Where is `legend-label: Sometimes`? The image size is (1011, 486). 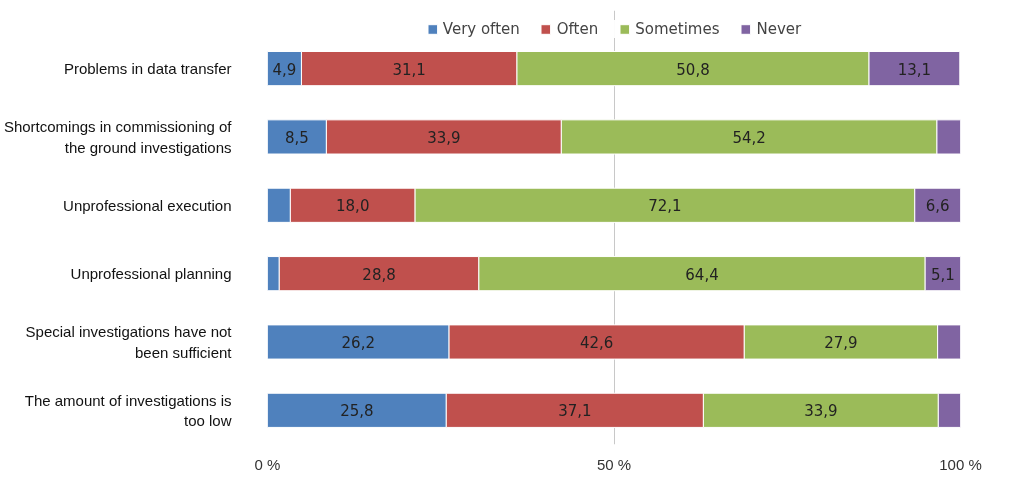
legend-label: Sometimes is located at coordinates (677, 29).